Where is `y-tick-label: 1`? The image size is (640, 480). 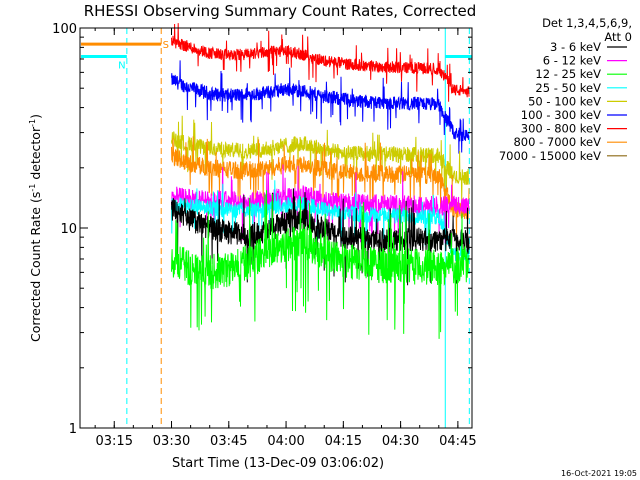
y-tick-label: 1 is located at coordinates (73, 429).